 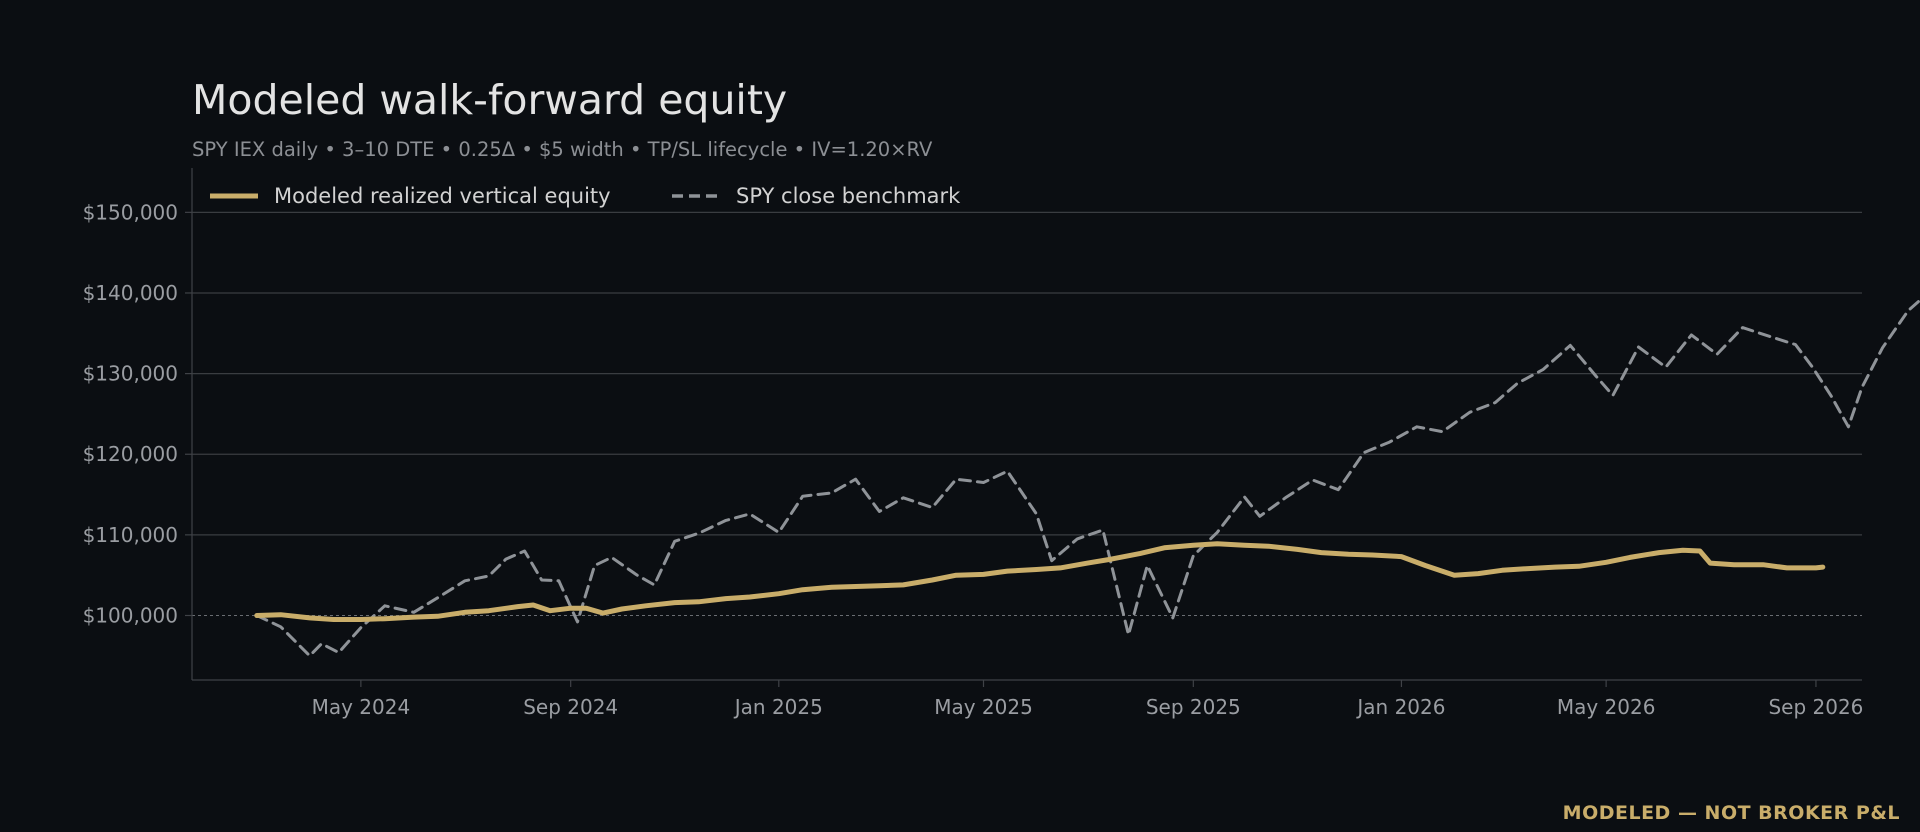 I want to click on legend-label-benchmark: SPY close benchmark, so click(x=848, y=196).